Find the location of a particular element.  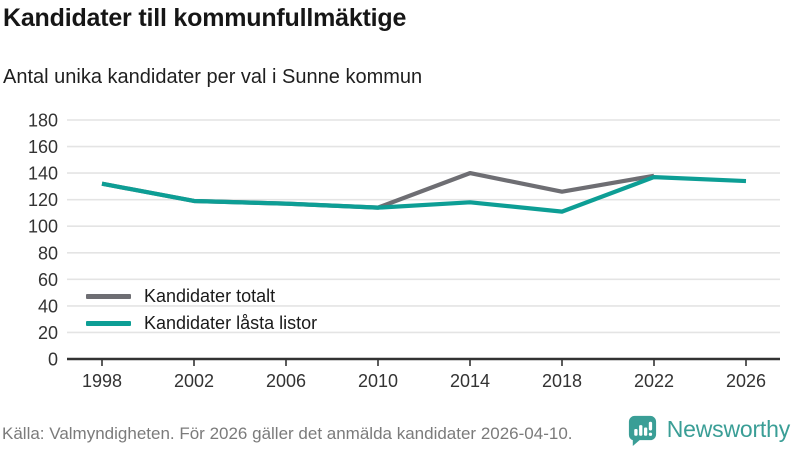

newsworthy-logo: Newsworthy is located at coordinates (708, 429).